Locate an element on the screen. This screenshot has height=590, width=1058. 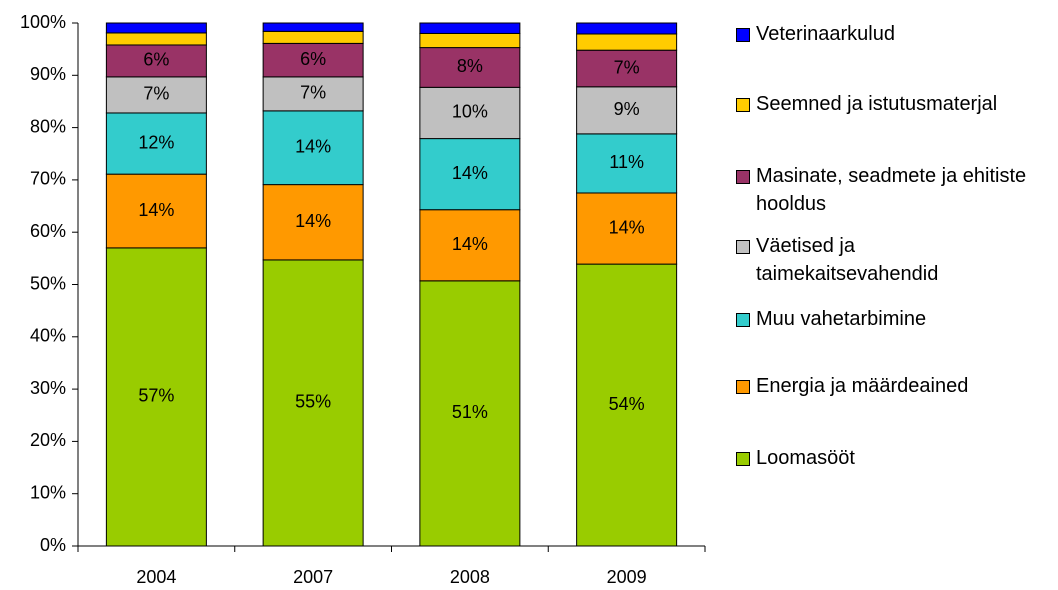
y-tick-label: 40% is located at coordinates (48, 336).